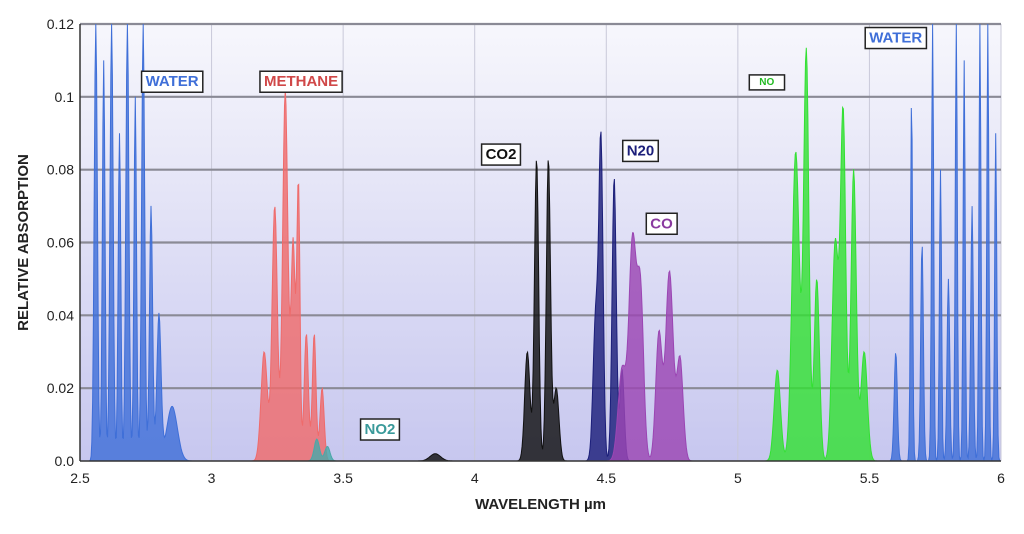 The image size is (1024, 534). I want to click on y-tick-label: 0.02, so click(60, 388).